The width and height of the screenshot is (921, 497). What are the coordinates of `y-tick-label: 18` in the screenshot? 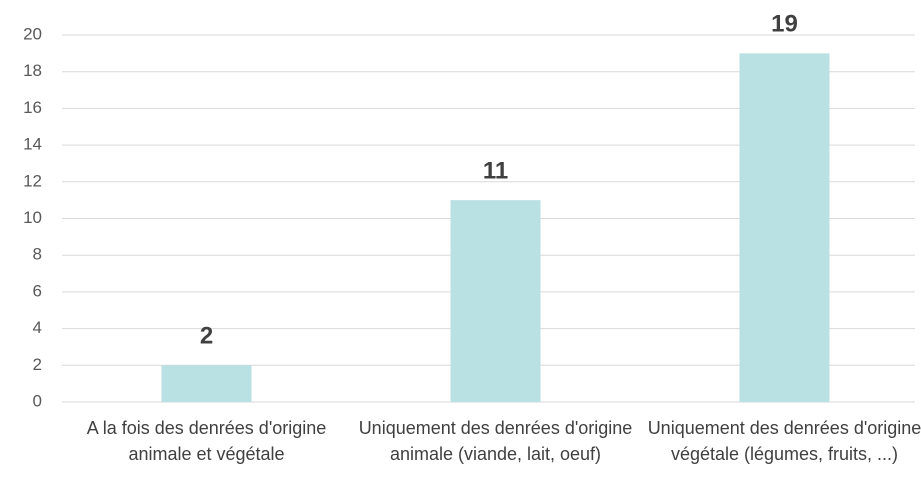 It's located at (32, 70).